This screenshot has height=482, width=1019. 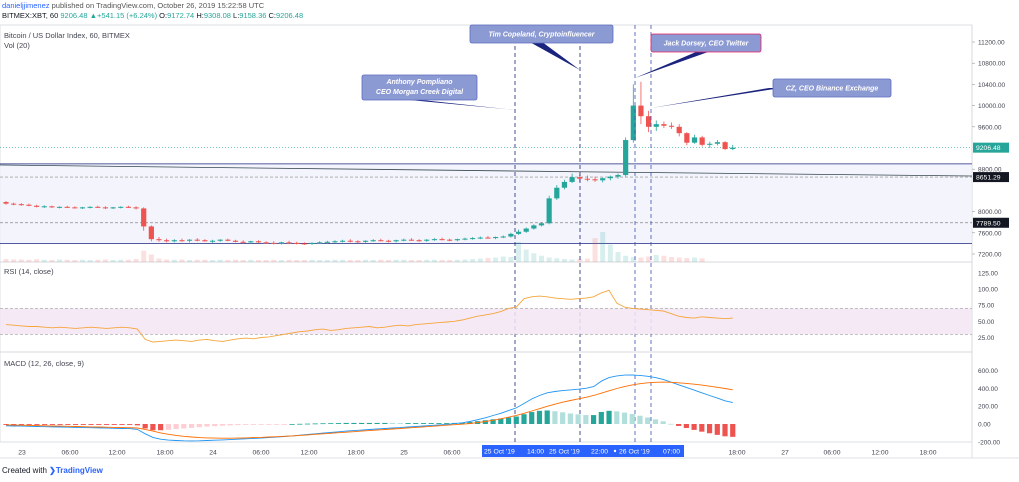 I want to click on callout-text: Anthony Pompliano, so click(x=419, y=82).